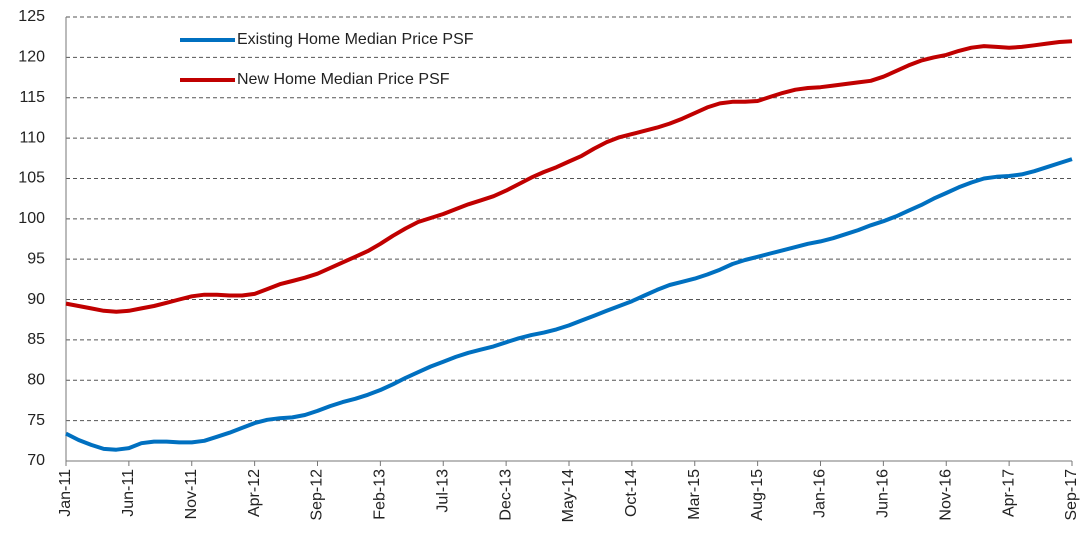  What do you see at coordinates (442, 491) in the screenshot?
I see `x-tick-label: Jul-13` at bounding box center [442, 491].